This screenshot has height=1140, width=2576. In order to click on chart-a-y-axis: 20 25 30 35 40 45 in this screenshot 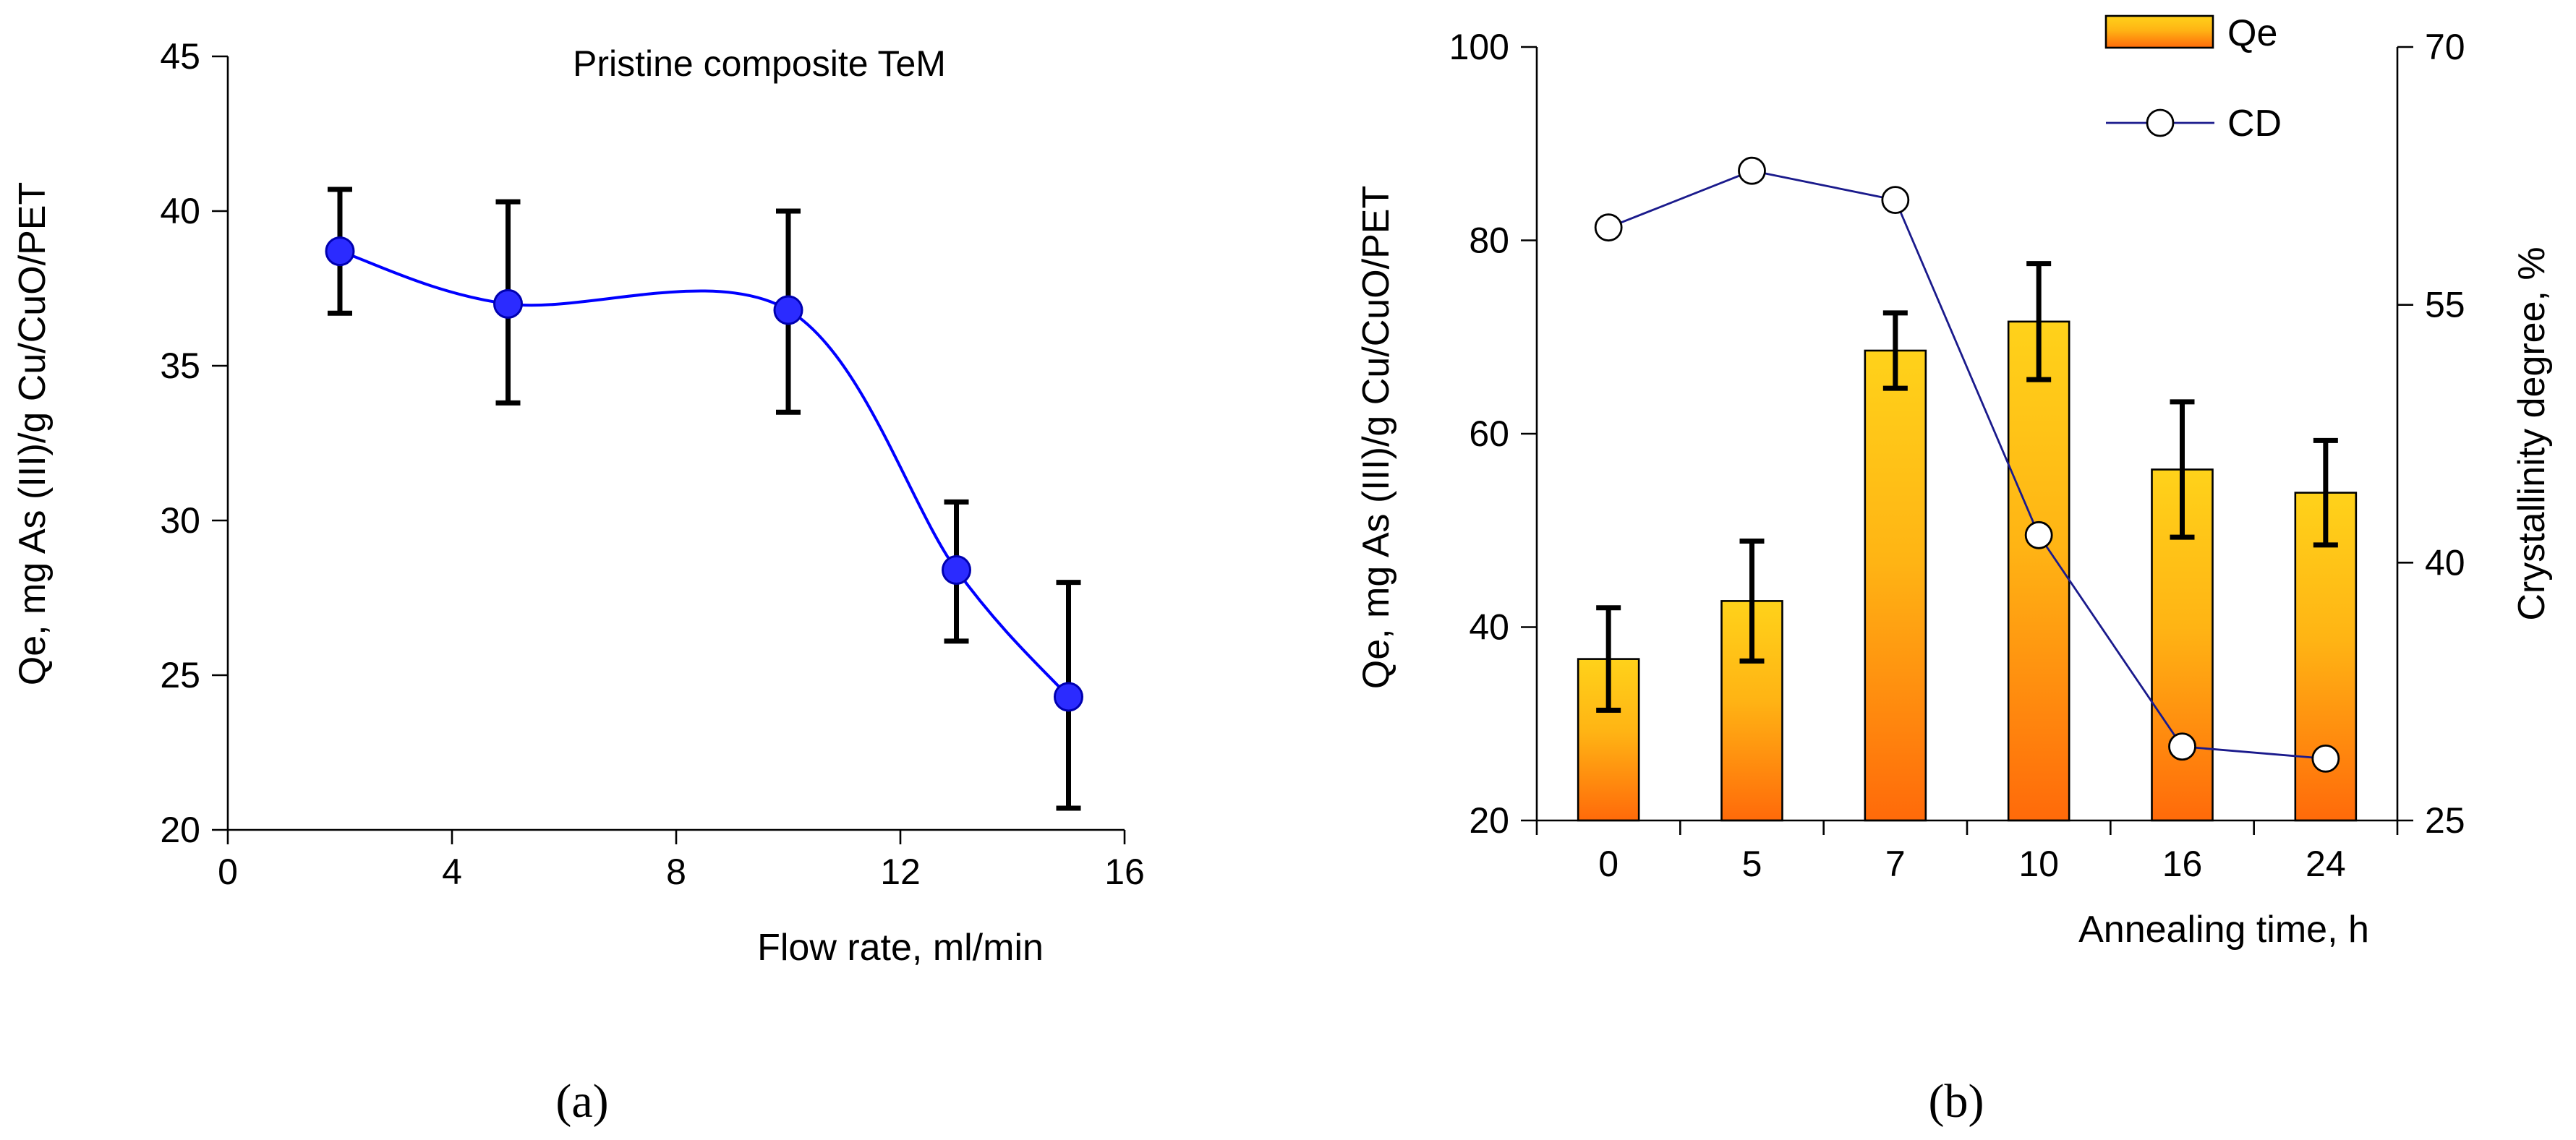, I will do `click(194, 443)`.